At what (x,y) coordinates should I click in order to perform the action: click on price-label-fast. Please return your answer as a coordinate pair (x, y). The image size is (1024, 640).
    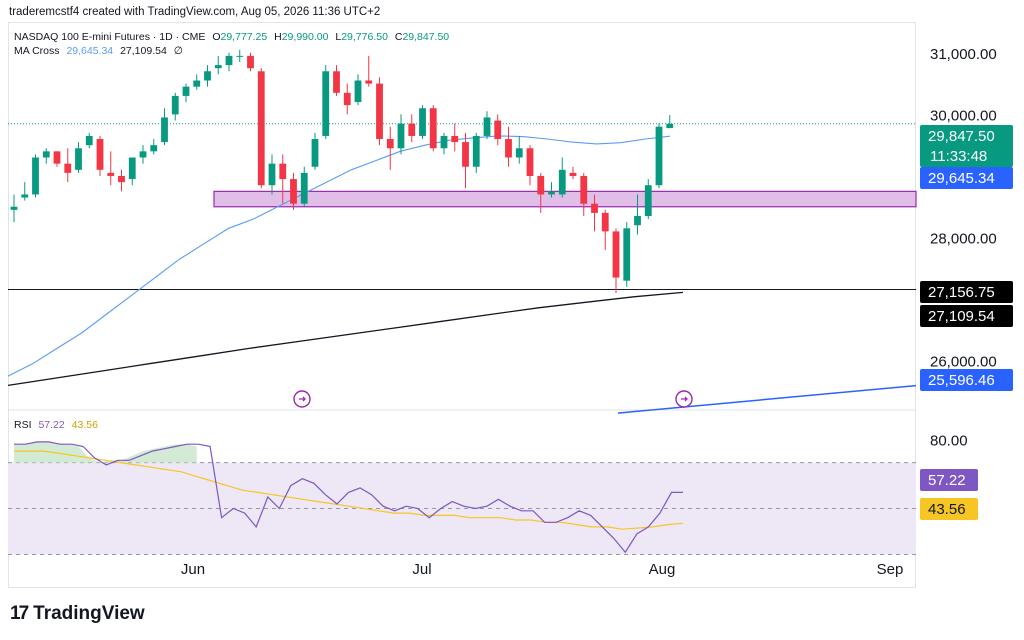
    Looking at the image, I should click on (966, 178).